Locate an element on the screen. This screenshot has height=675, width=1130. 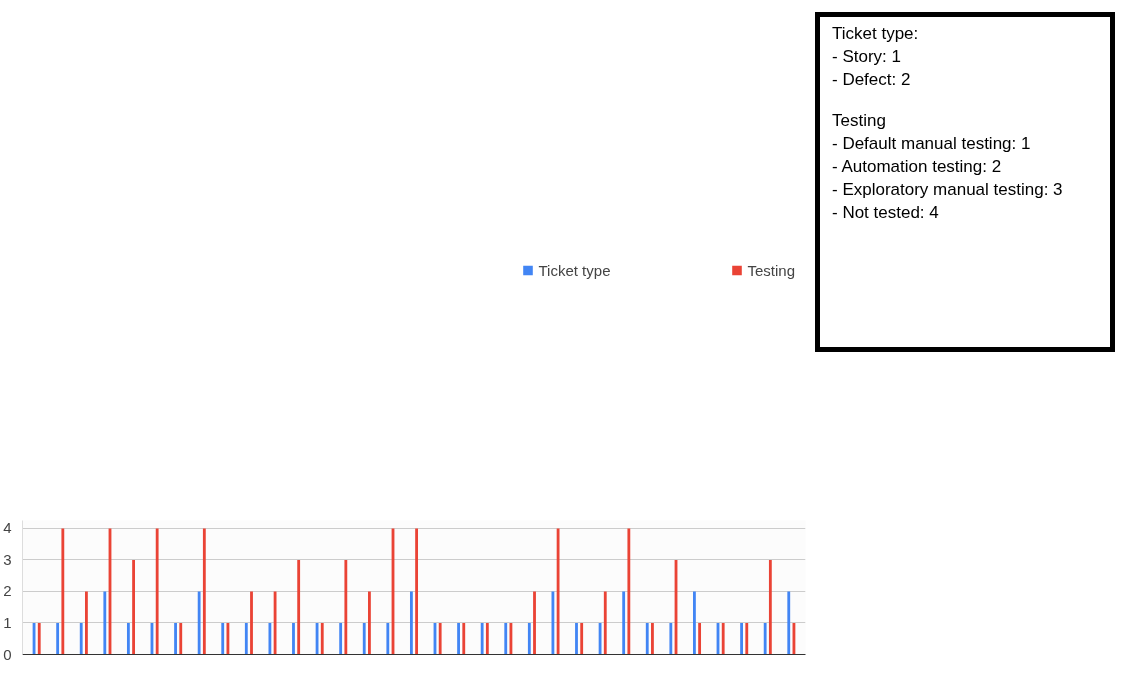
legend-label: Ticket type is located at coordinates (574, 270).